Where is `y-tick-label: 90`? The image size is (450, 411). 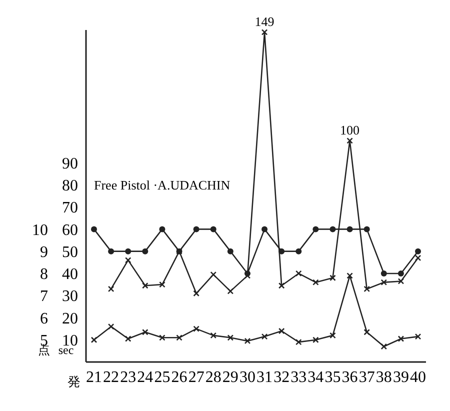
y-tick-label: 90 is located at coordinates (70, 163).